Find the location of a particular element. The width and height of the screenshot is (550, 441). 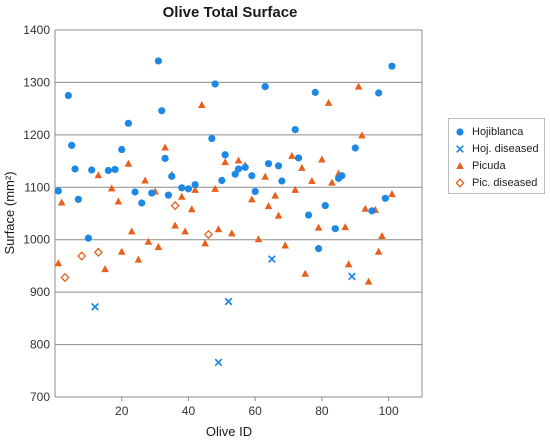

y-tick-label: 700 is located at coordinates (40, 397).